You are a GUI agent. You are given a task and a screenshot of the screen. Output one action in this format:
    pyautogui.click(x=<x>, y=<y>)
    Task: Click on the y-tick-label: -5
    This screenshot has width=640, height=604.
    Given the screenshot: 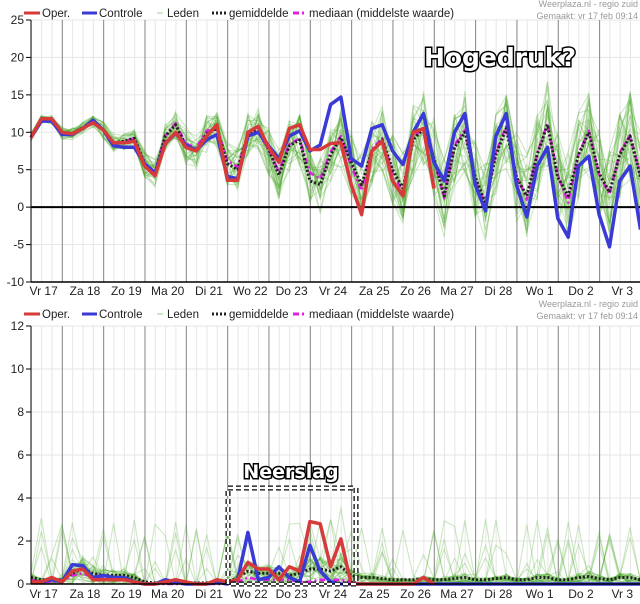 What is the action you would take?
    pyautogui.click(x=18, y=245)
    